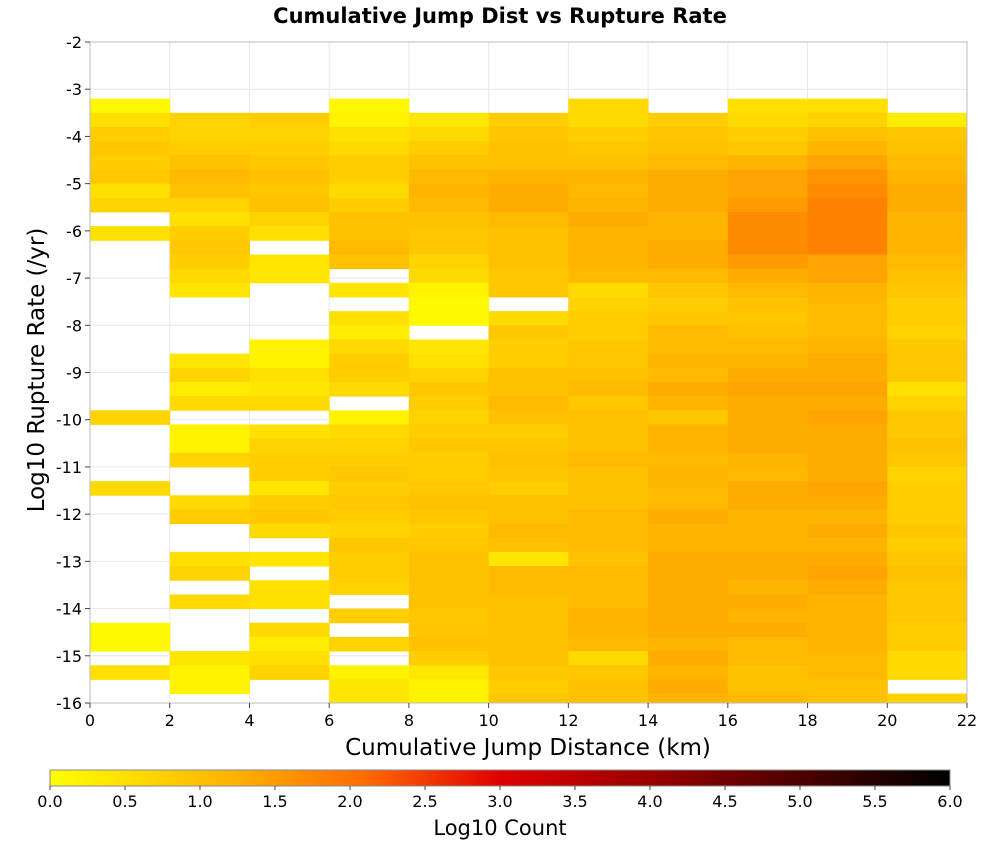 Image resolution: width=1000 pixels, height=850 pixels. I want to click on x-tick-label: 2, so click(170, 720).